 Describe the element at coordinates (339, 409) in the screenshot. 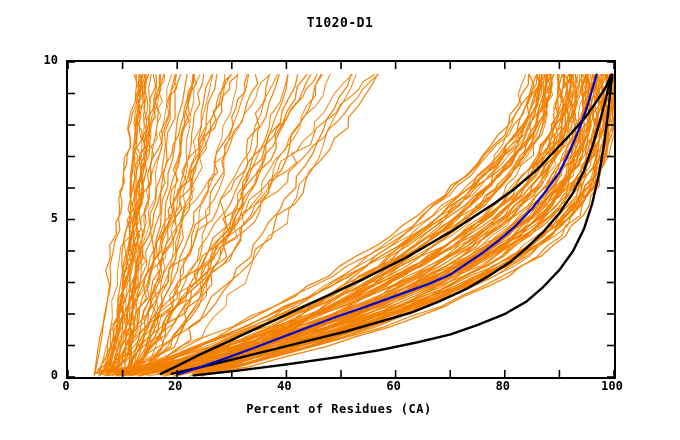

I see `x-axis-label: Percent of Residues (CA)` at that location.